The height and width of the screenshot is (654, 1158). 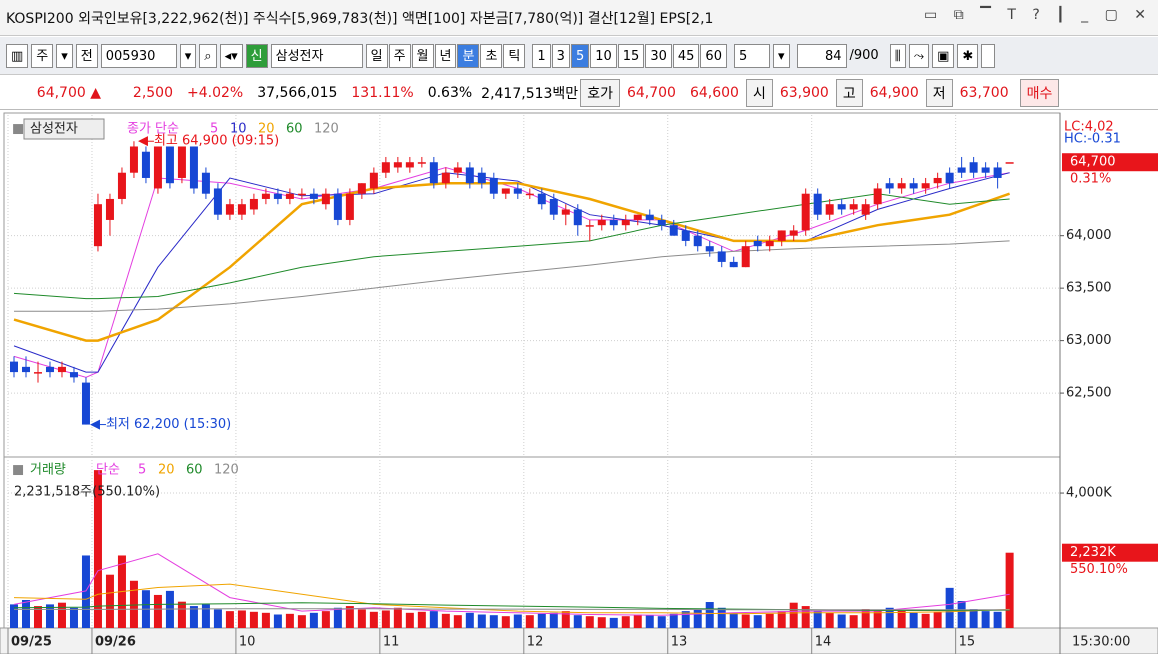 I want to click on interval-button: 1, so click(x=541, y=55).